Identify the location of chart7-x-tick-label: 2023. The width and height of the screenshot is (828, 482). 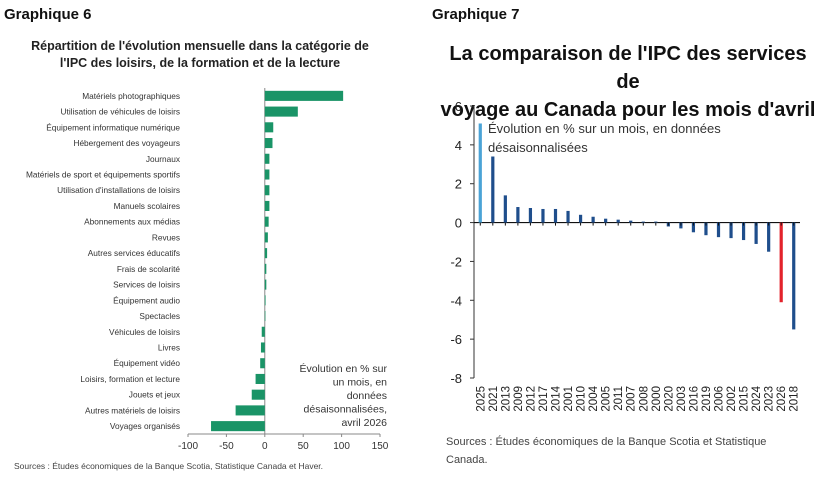
(770, 399).